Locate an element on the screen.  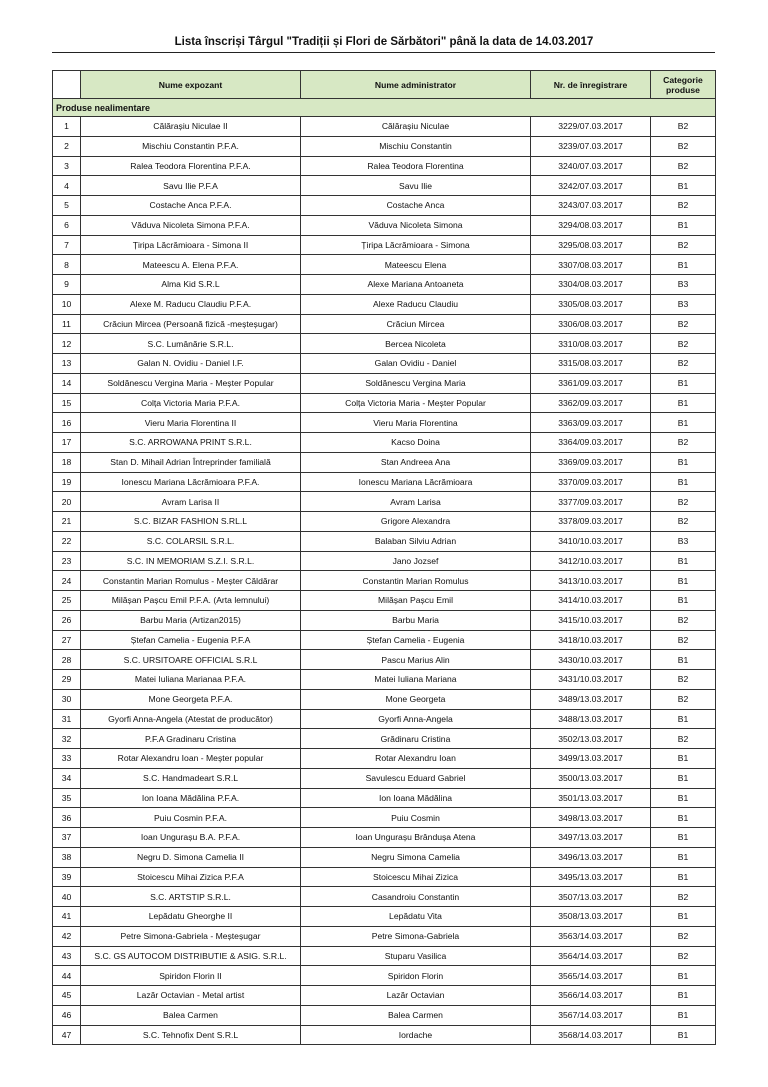
registration-number: 3361/09.03.2017 is located at coordinates (590, 383).